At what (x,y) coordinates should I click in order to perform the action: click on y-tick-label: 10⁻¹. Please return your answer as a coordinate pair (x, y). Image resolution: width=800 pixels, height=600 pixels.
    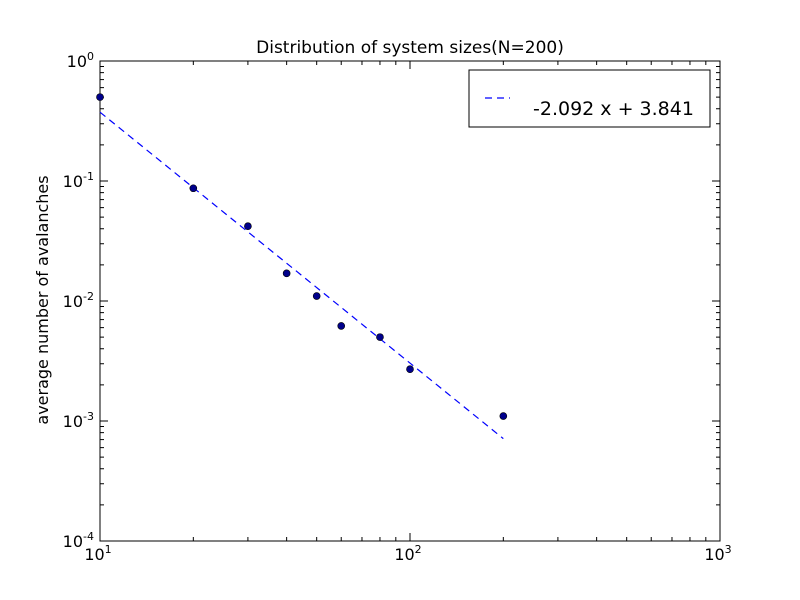
    Looking at the image, I should click on (78, 180).